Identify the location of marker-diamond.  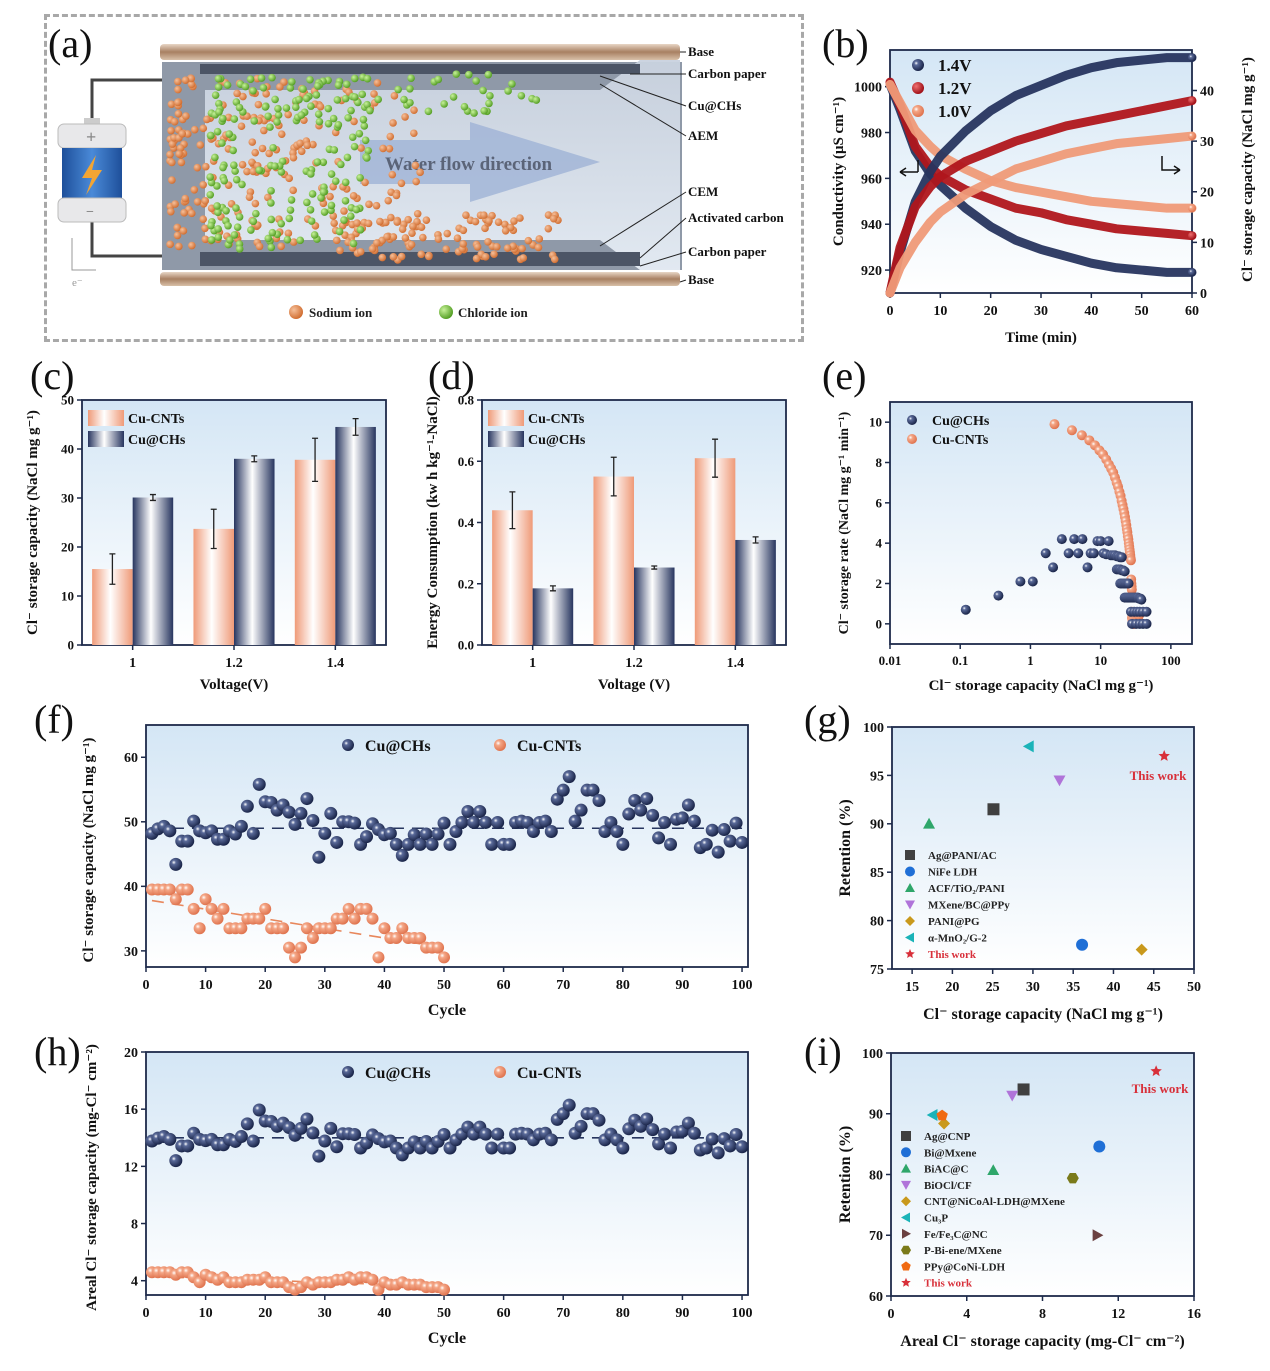
(944, 1123).